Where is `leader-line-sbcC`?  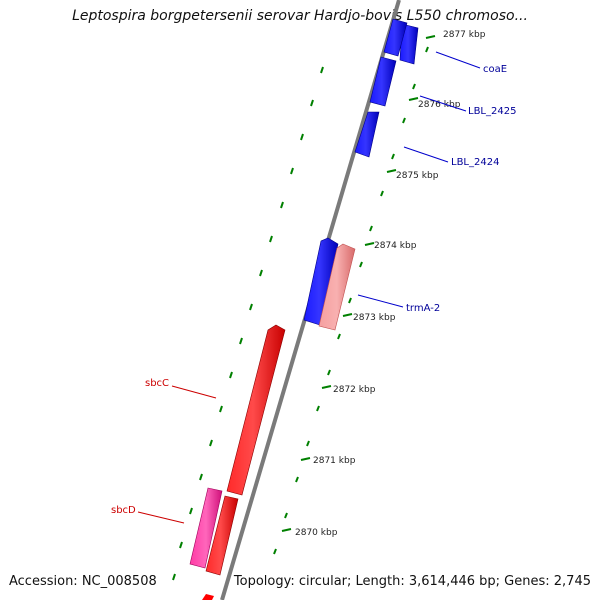 leader-line-sbcC is located at coordinates (194, 392).